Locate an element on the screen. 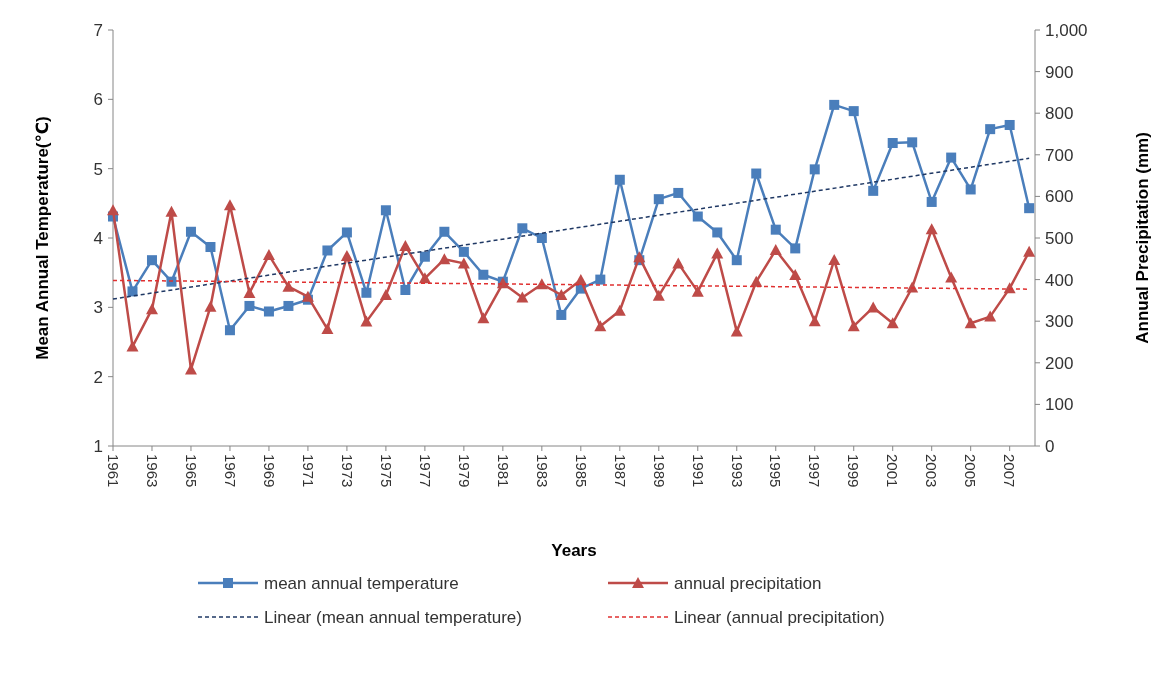 Image resolution: width=1175 pixels, height=675 pixels. x-tick-label: 1967 is located at coordinates (230, 471).